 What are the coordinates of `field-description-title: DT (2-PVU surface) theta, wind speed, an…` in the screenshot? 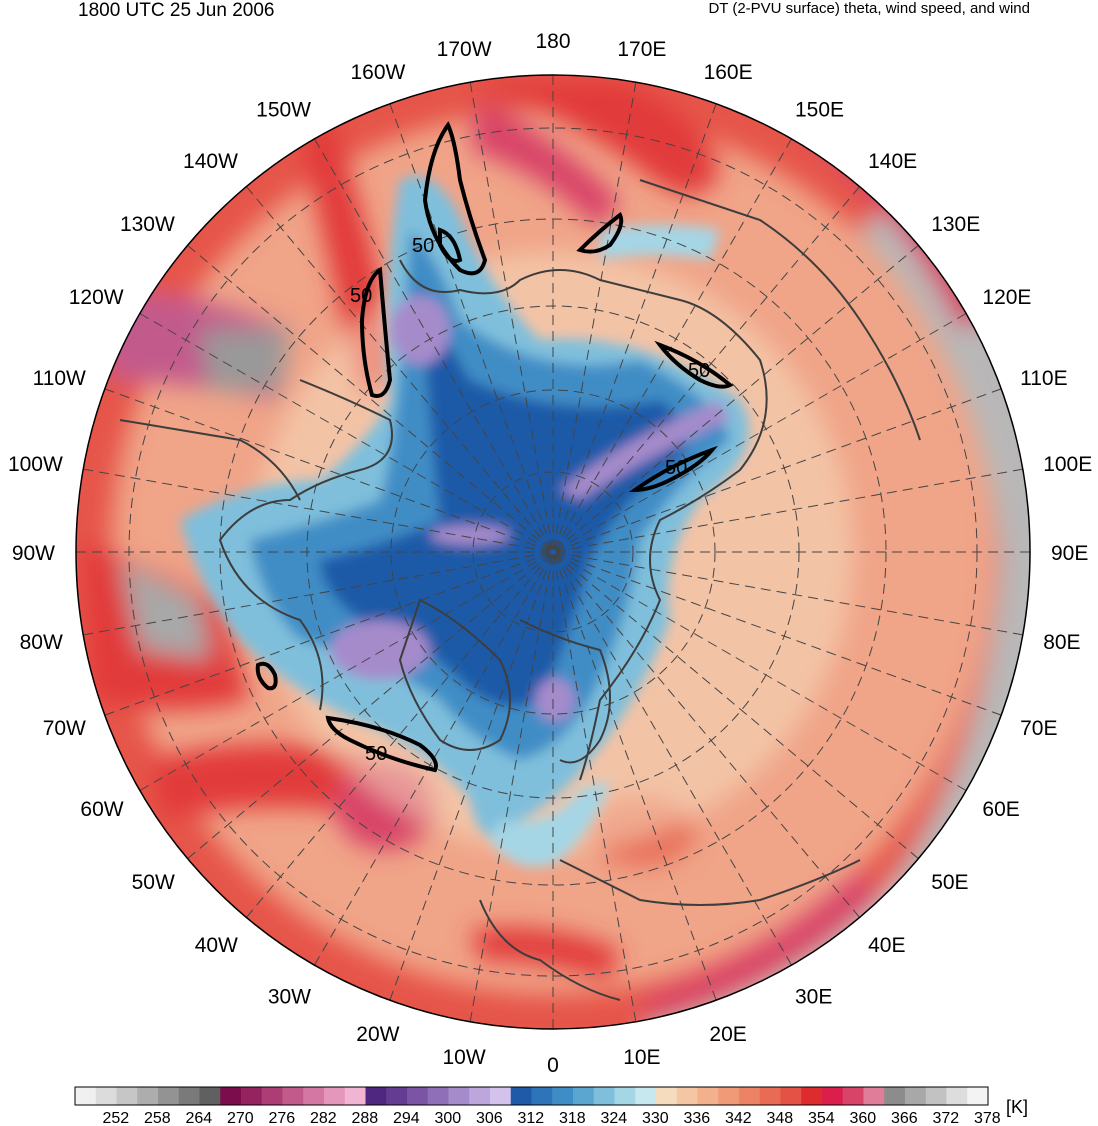 It's located at (869, 8).